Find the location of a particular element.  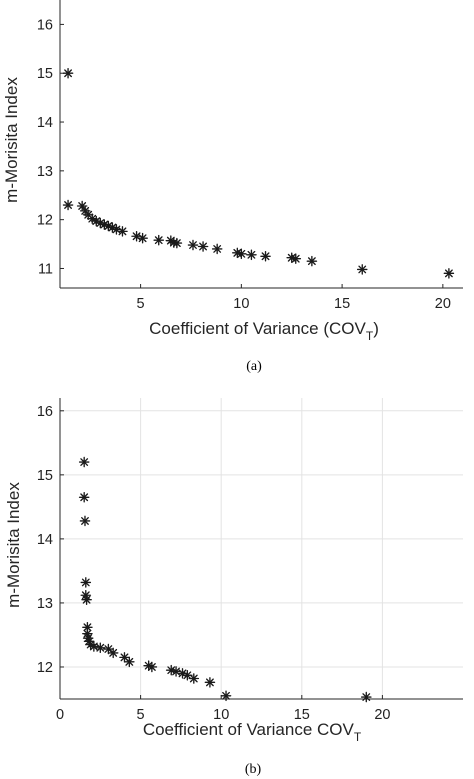

x-tick-label-b-1: 5 is located at coordinates (141, 715).